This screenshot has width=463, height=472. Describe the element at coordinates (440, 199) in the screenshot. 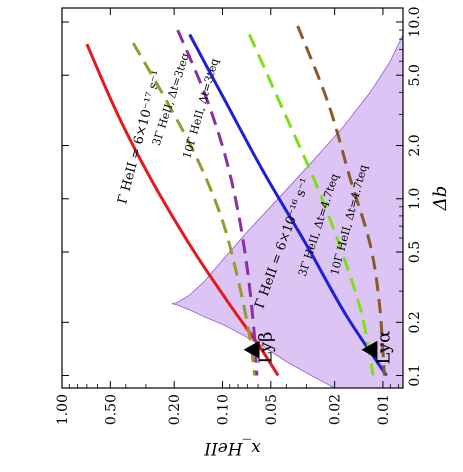

I see `y-axis-label: Δb` at that location.